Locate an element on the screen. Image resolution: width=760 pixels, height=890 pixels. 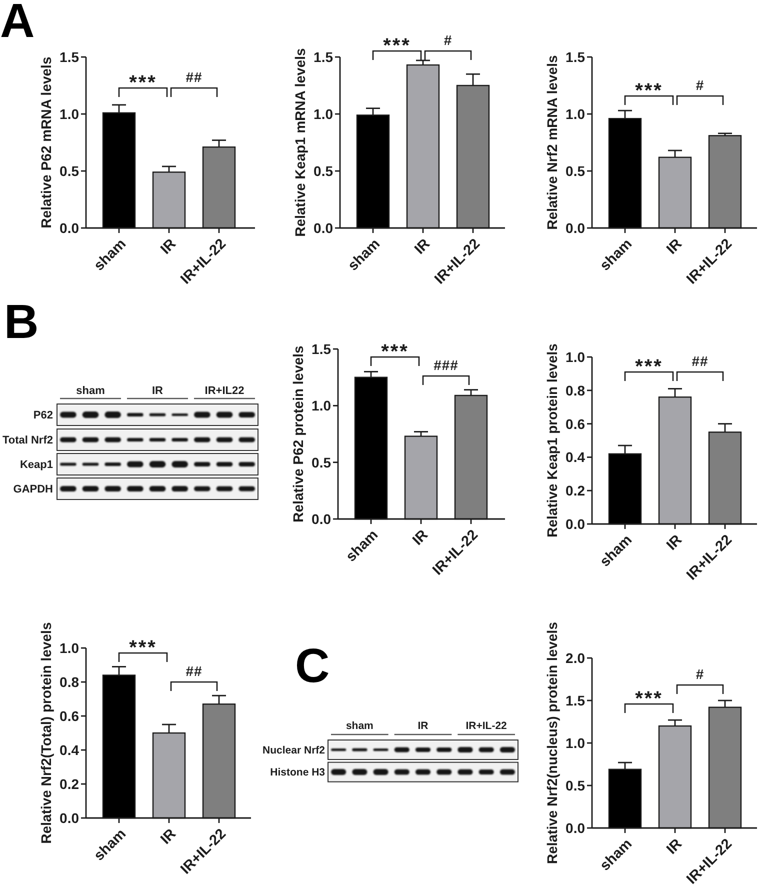
category-label: Nuclear Nrf2 is located at coordinates (293, 750).